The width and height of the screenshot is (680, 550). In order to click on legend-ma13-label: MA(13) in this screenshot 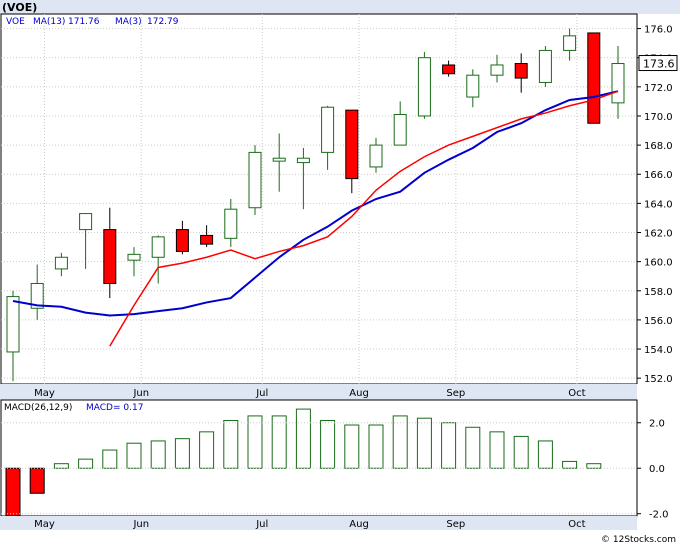, I will do `click(49, 22)`.